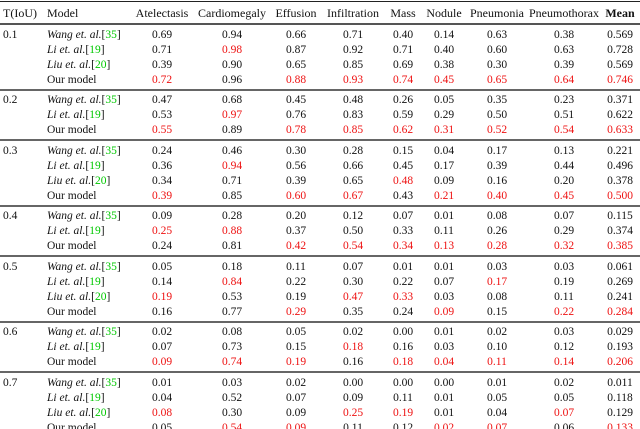 The width and height of the screenshot is (640, 429). Describe the element at coordinates (353, 231) in the screenshot. I see `value-cell: 0.50` at that location.